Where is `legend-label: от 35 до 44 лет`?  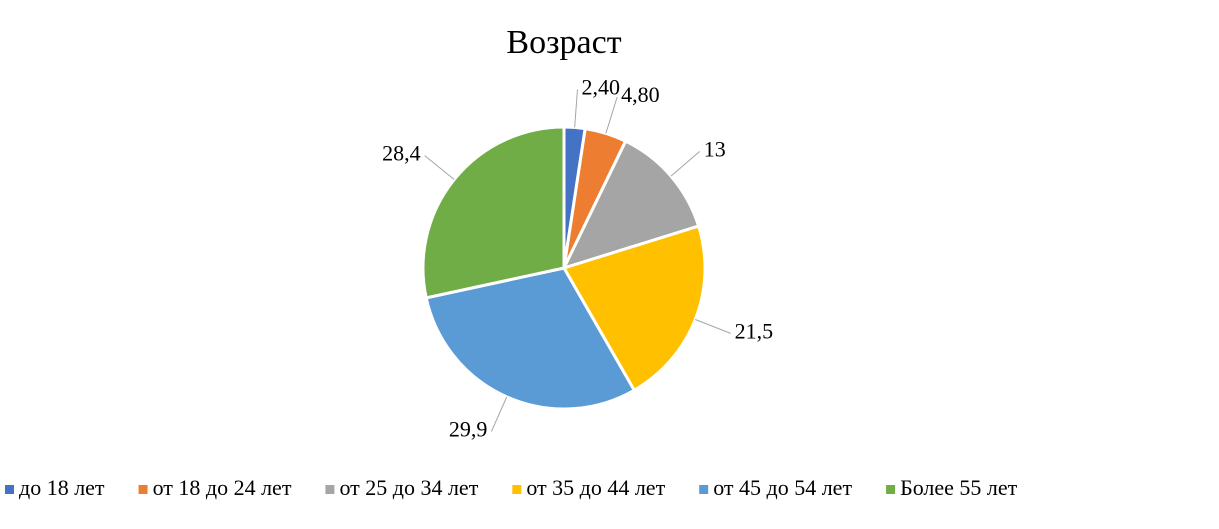 legend-label: от 35 до 44 лет is located at coordinates (595, 487).